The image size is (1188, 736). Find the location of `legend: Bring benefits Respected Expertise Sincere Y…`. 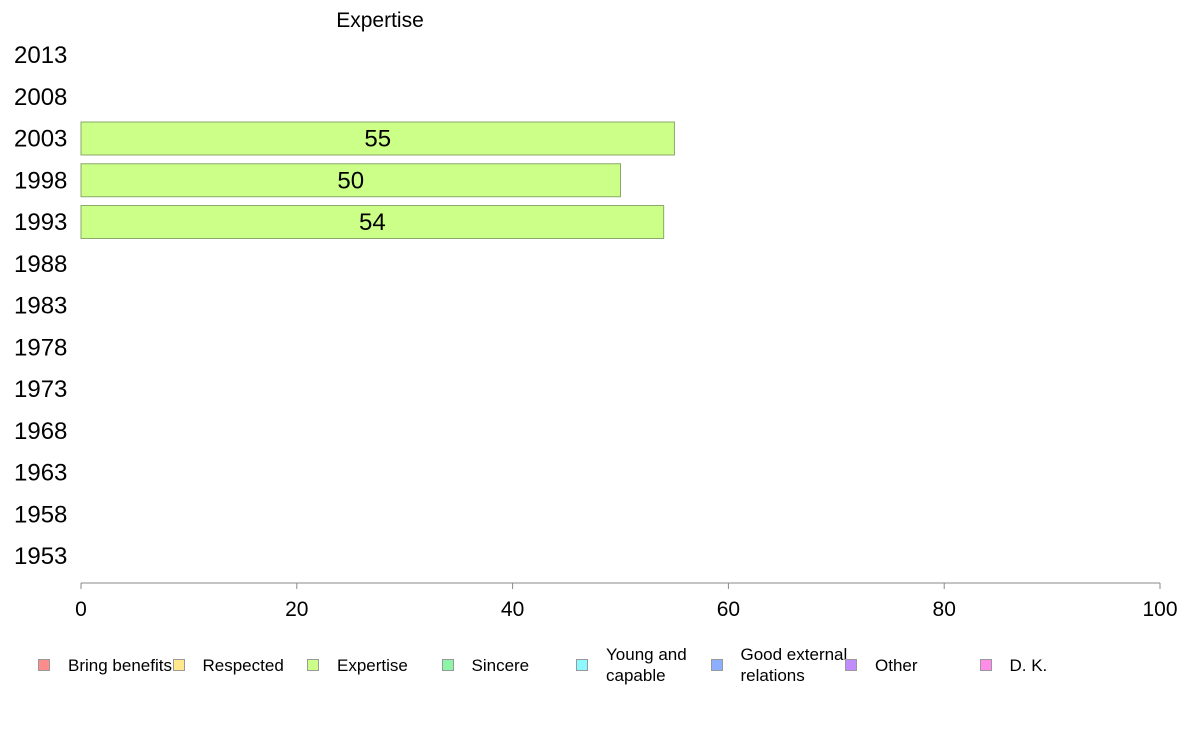

legend: Bring benefits Respected Expertise Sincere Y… is located at coordinates (608, 665).